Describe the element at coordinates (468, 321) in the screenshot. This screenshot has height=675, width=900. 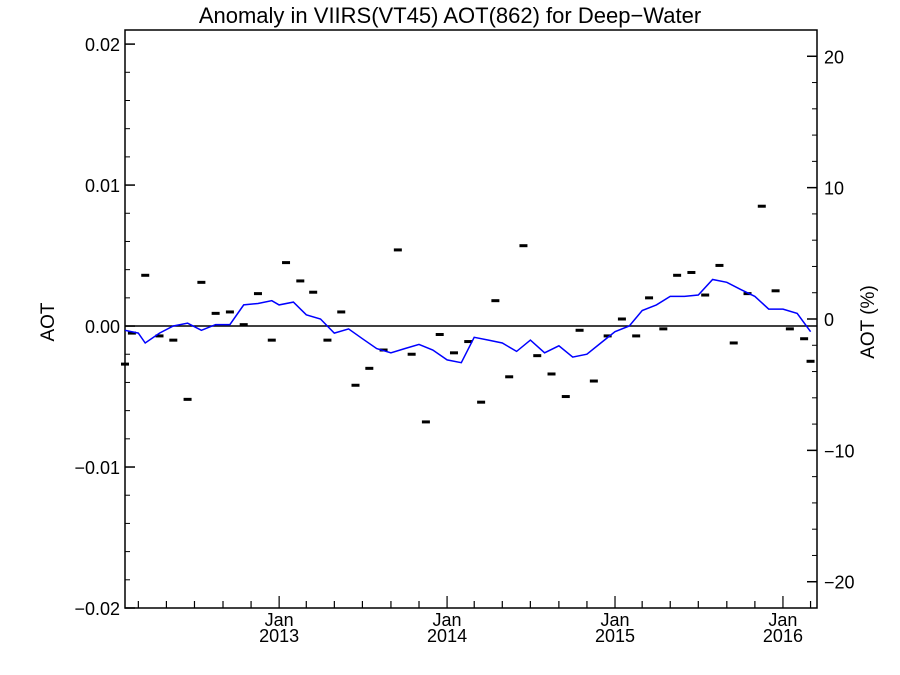
I see `smoothed-anomaly-line` at that location.